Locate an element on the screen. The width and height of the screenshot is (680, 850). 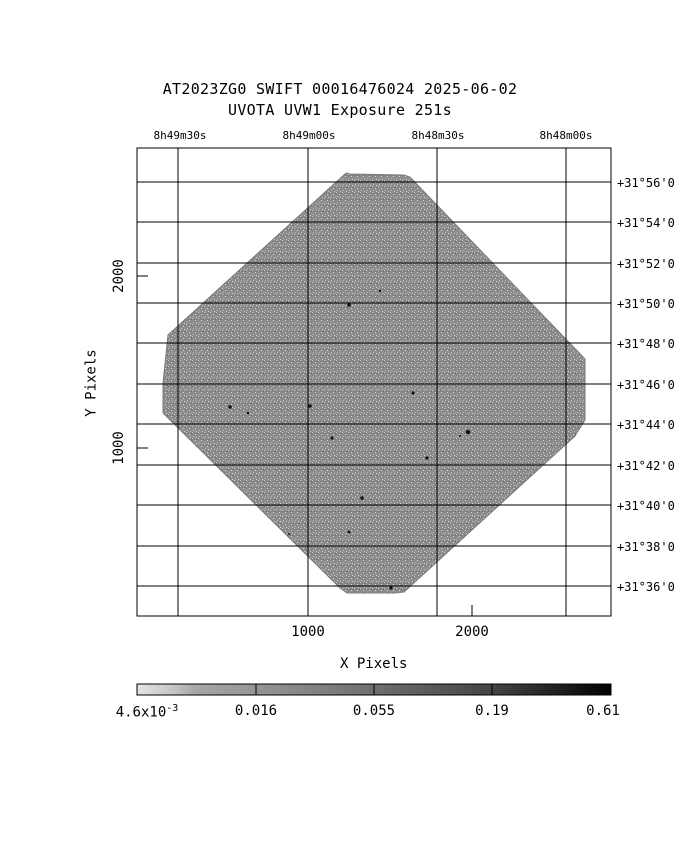
dec-tick-label: +31°46'0 is located at coordinates (646, 385).